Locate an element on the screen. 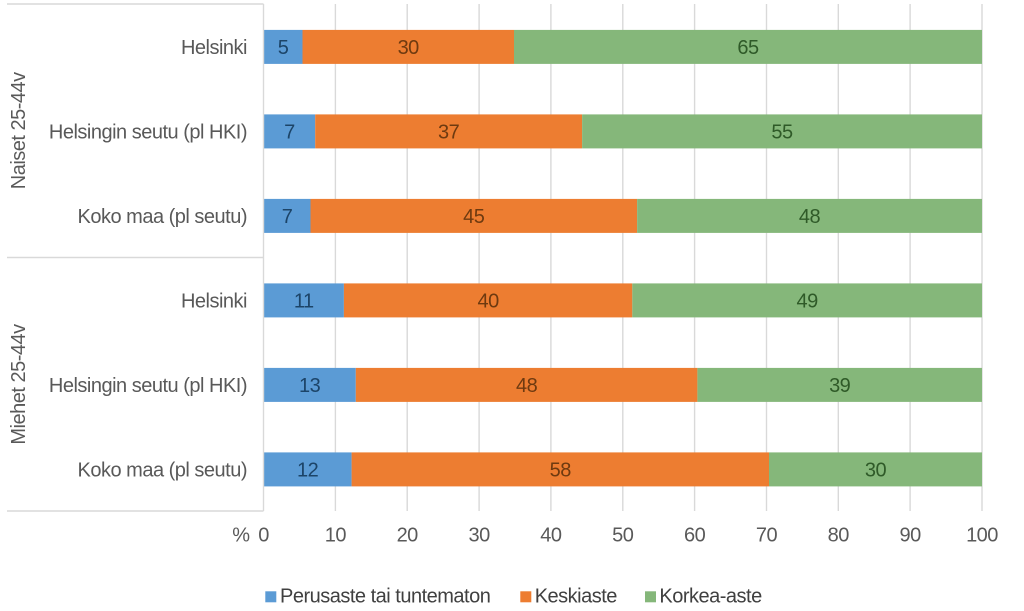 The image size is (1024, 611). svg-text: 20 is located at coordinates (408, 536).